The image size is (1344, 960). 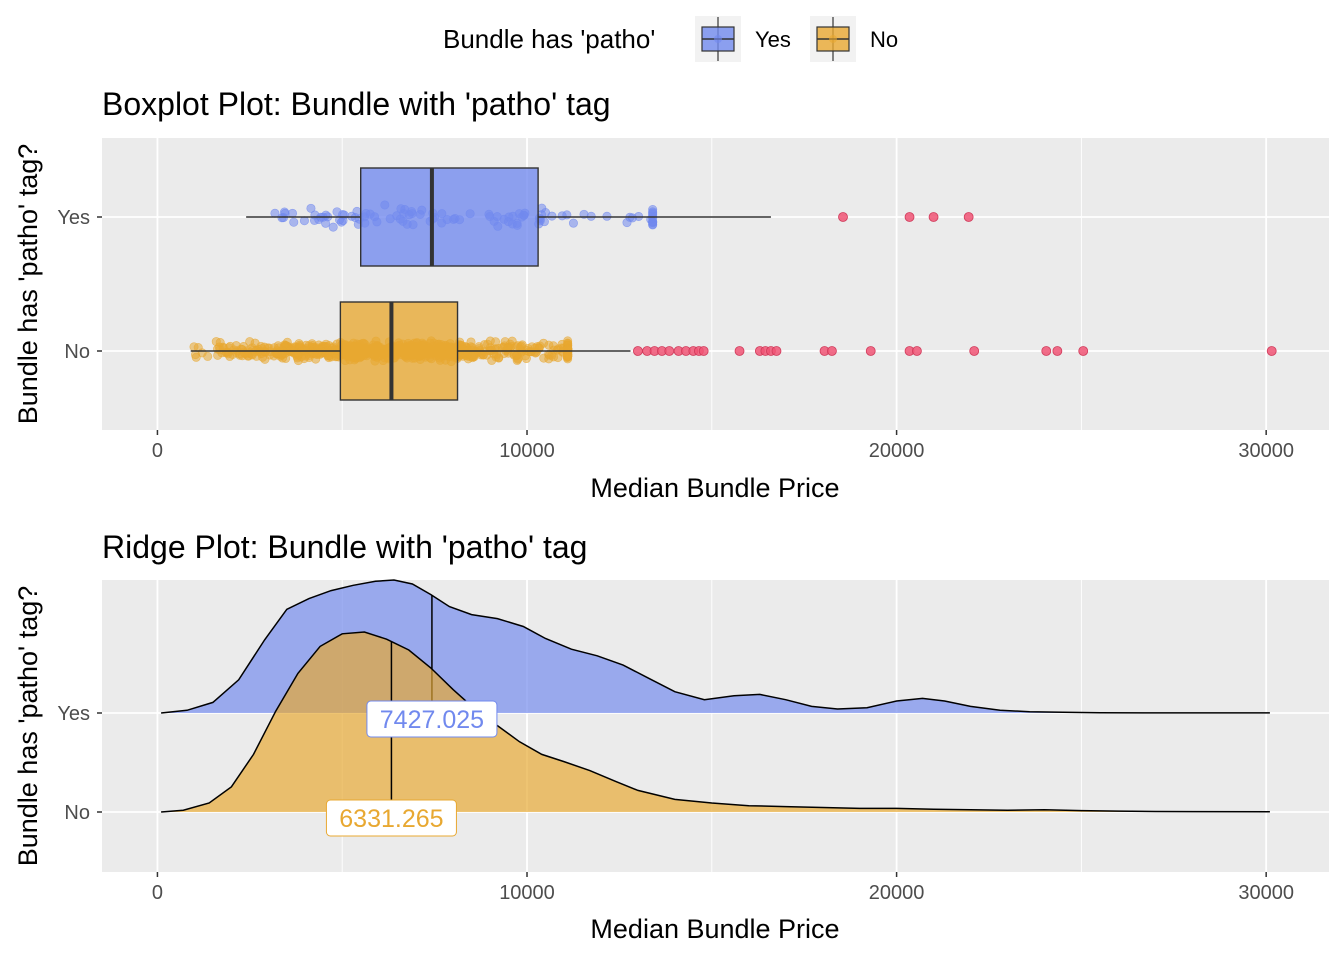 I want to click on legend-title: Bundle has 'patho', so click(x=549, y=39).